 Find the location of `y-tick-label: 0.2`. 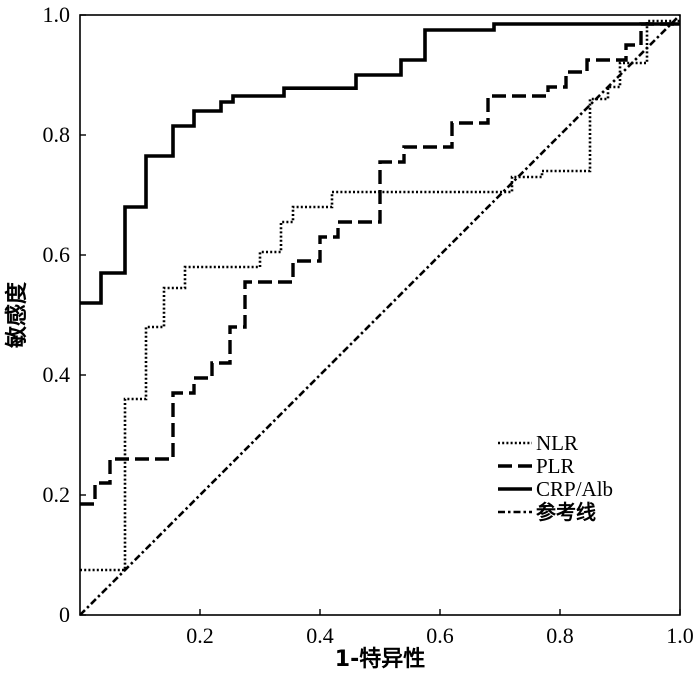

y-tick-label: 0.2 is located at coordinates (57, 494).